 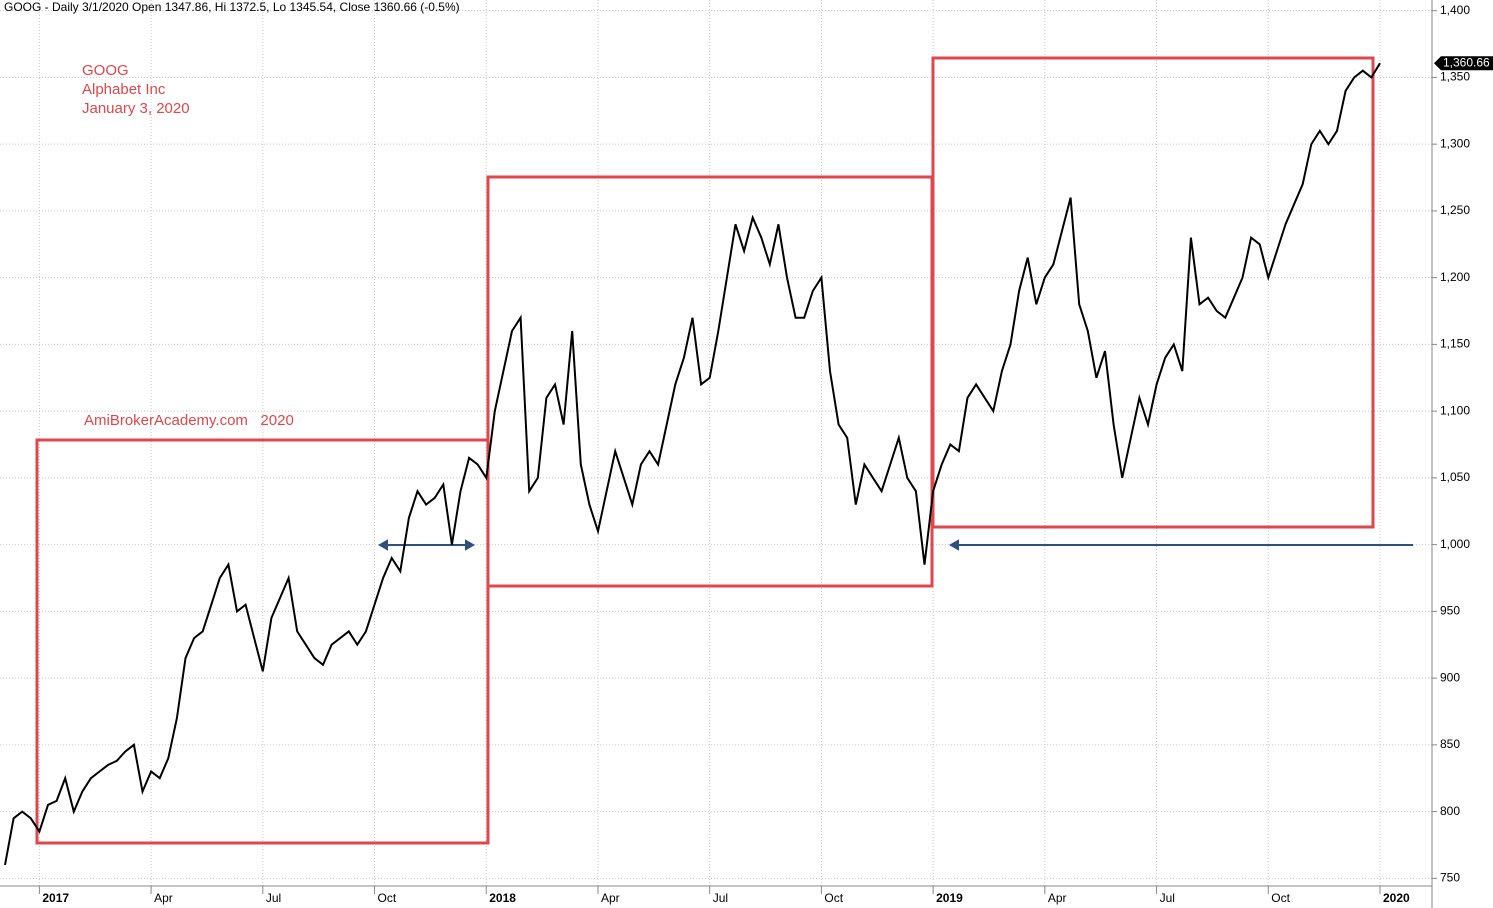 What do you see at coordinates (1455, 143) in the screenshot?
I see `y-tick-label: 1,300` at bounding box center [1455, 143].